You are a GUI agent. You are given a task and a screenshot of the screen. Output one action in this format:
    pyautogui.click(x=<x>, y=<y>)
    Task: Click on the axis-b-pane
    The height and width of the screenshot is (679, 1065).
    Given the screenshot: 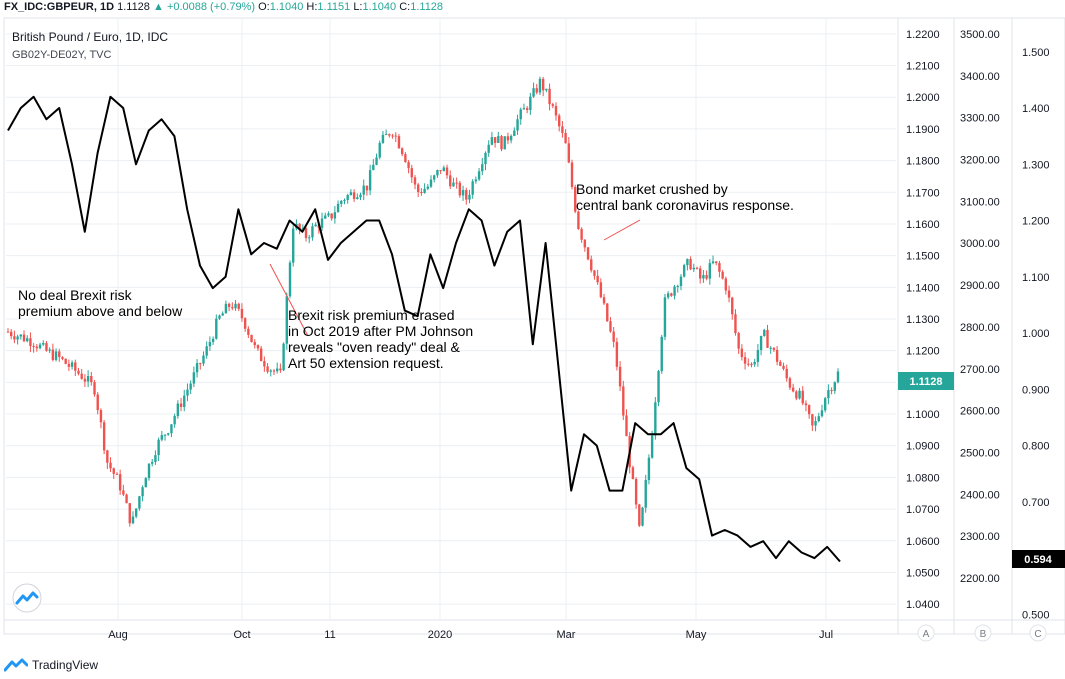 What is the action you would take?
    pyautogui.click(x=983, y=326)
    